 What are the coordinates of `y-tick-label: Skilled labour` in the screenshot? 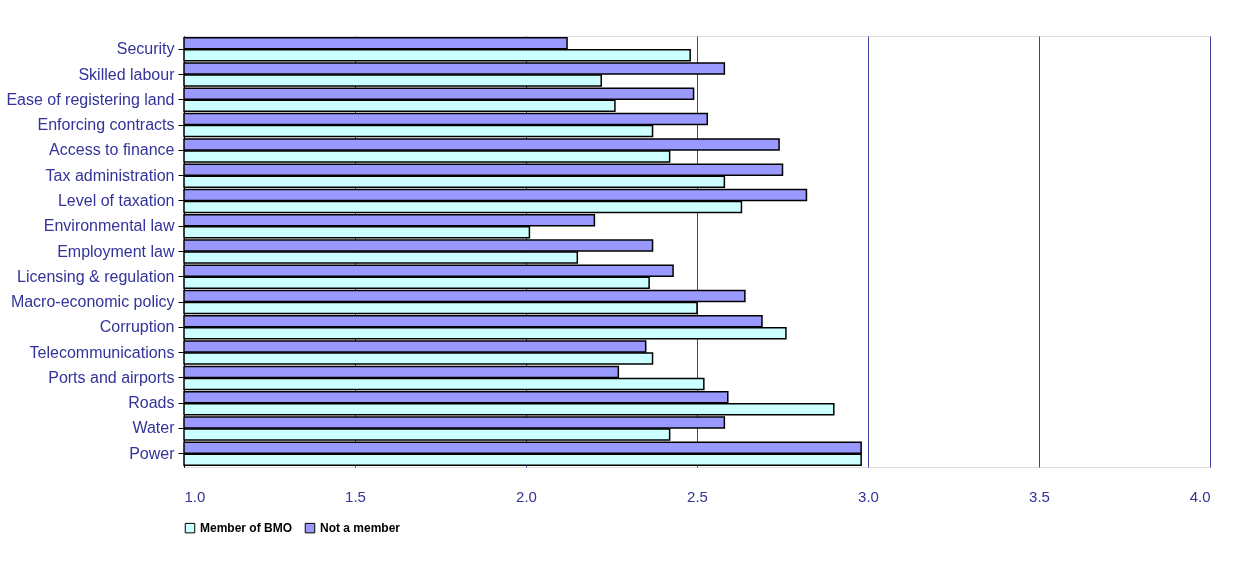 It's located at (127, 74).